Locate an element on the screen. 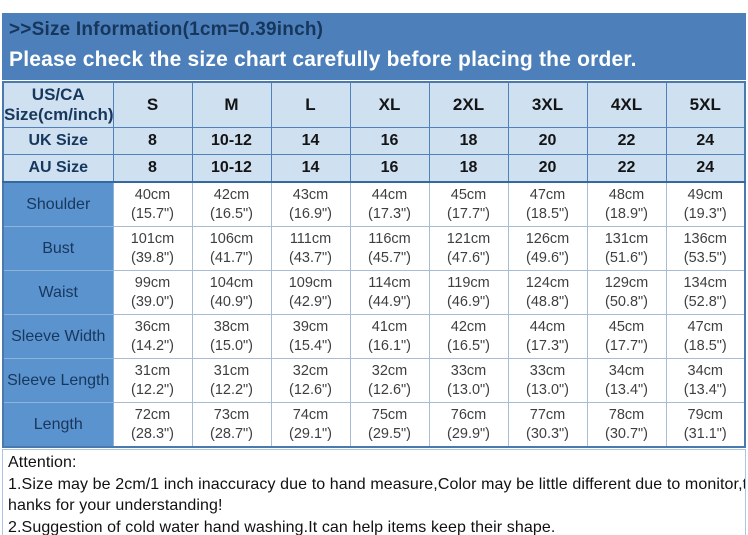 This screenshot has width=748, height=535. cm-value: 78cm is located at coordinates (626, 414).